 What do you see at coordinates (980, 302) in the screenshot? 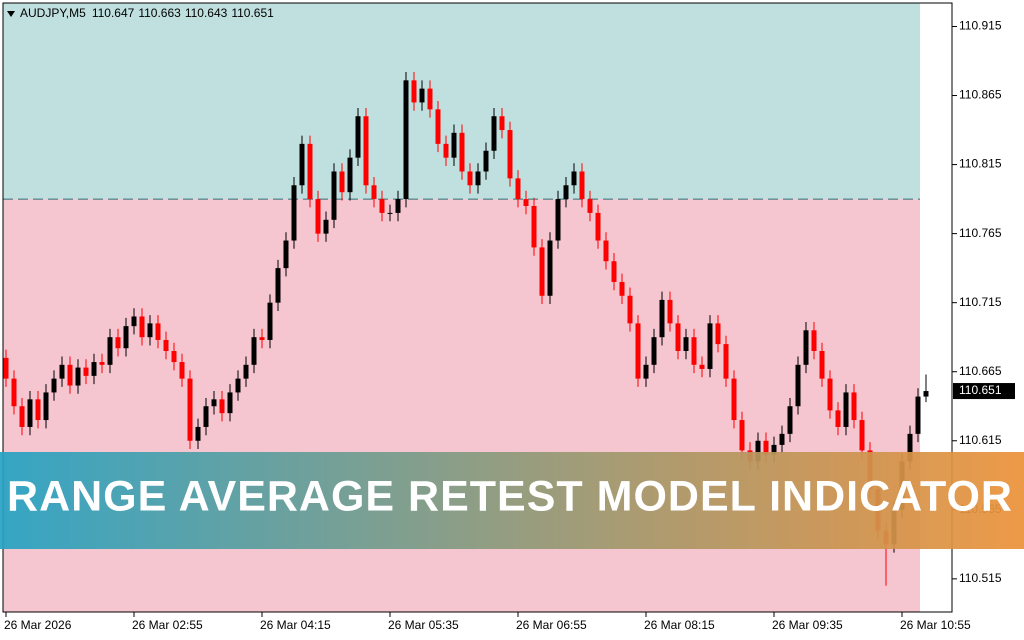
I see `y-tick-label: 110.715` at bounding box center [980, 302].